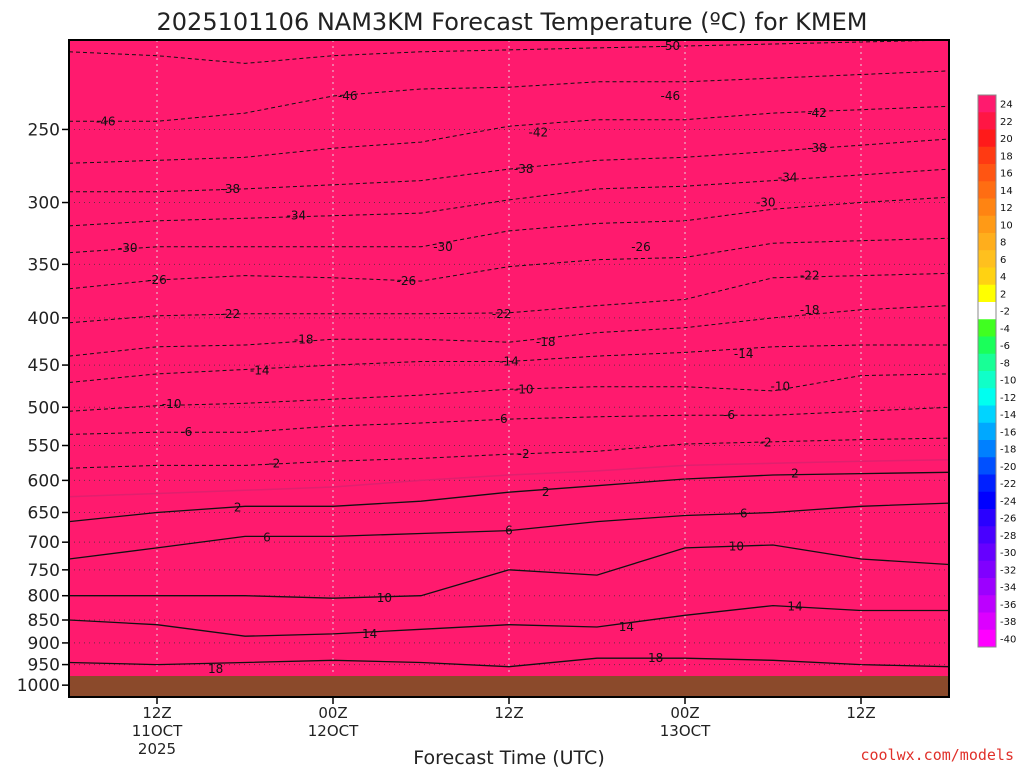  I want to click on colorbar-label: 24, so click(1006, 105).